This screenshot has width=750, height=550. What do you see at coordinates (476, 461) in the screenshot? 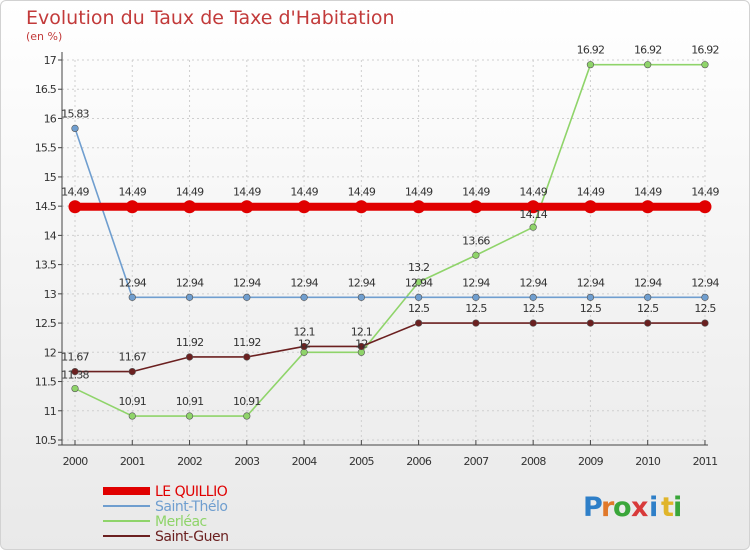
I see `x-tick-label: 2007` at bounding box center [476, 461].